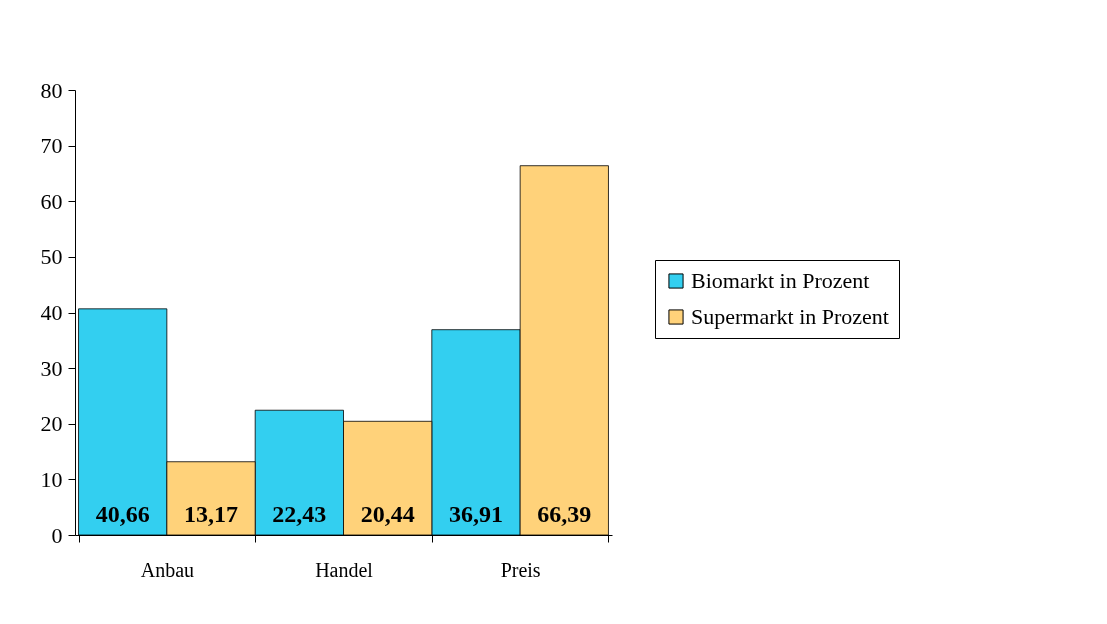  Describe the element at coordinates (387, 514) in the screenshot. I see `data-label: 20,44` at that location.